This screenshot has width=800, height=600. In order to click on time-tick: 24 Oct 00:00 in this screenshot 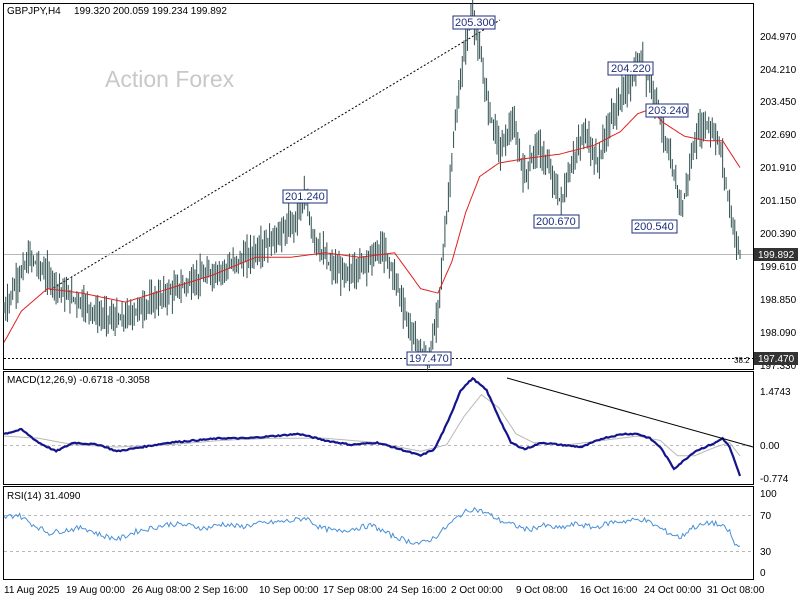, I will do `click(673, 590)`.